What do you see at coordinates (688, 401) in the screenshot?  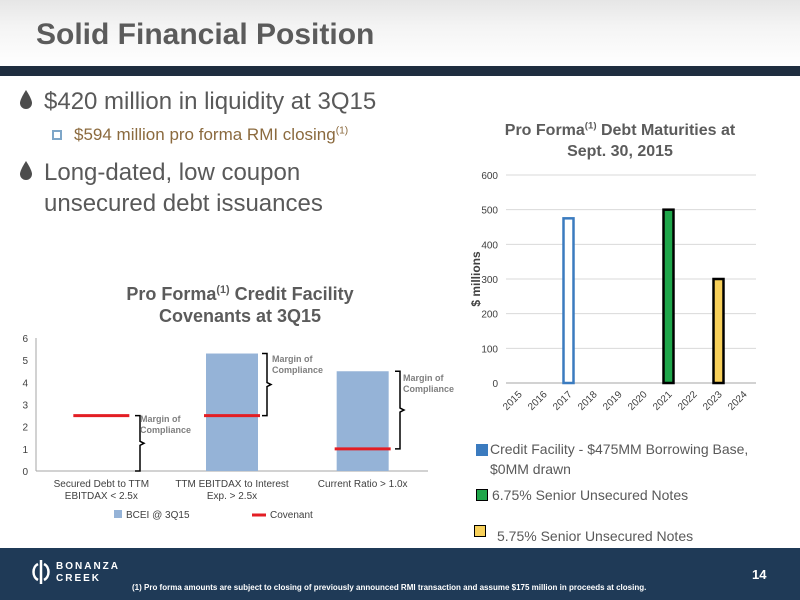 I see `x-tick-label: 2022` at bounding box center [688, 401].